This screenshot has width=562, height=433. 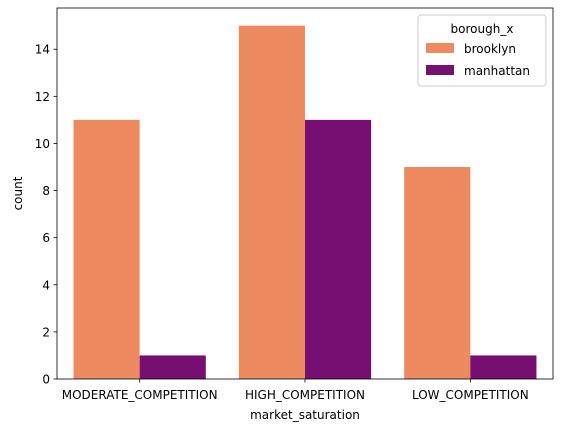 What do you see at coordinates (46, 238) in the screenshot?
I see `y-tick-label: 6` at bounding box center [46, 238].